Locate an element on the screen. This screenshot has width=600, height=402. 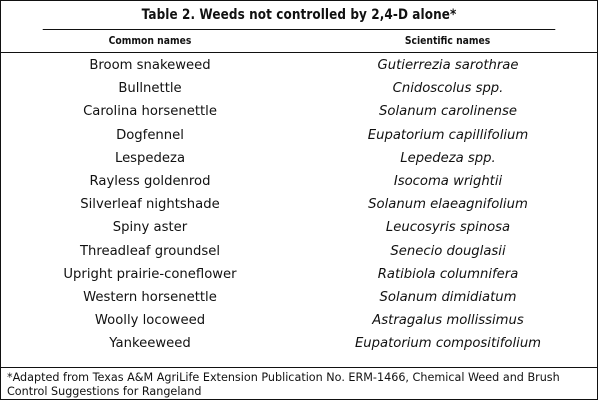
common-name-cell: Rayless goldenrod is located at coordinates (150, 182).